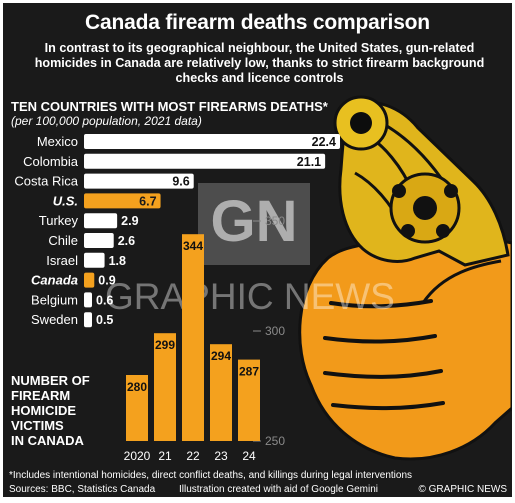 The width and height of the screenshot is (515, 503). What do you see at coordinates (106, 281) in the screenshot?
I see `value-label-canada: 0.9` at bounding box center [106, 281].